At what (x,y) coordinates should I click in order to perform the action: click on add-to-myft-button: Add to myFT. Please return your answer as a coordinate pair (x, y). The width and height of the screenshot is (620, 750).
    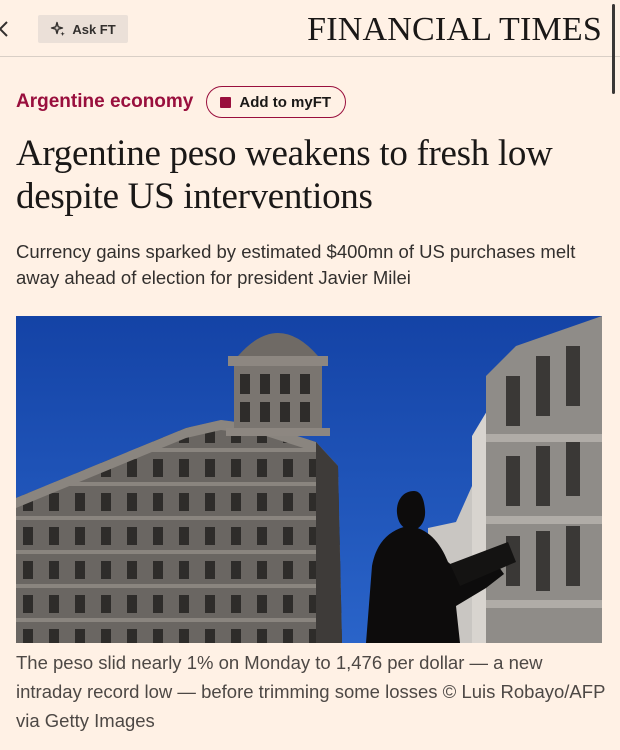
    Looking at the image, I should click on (276, 102).